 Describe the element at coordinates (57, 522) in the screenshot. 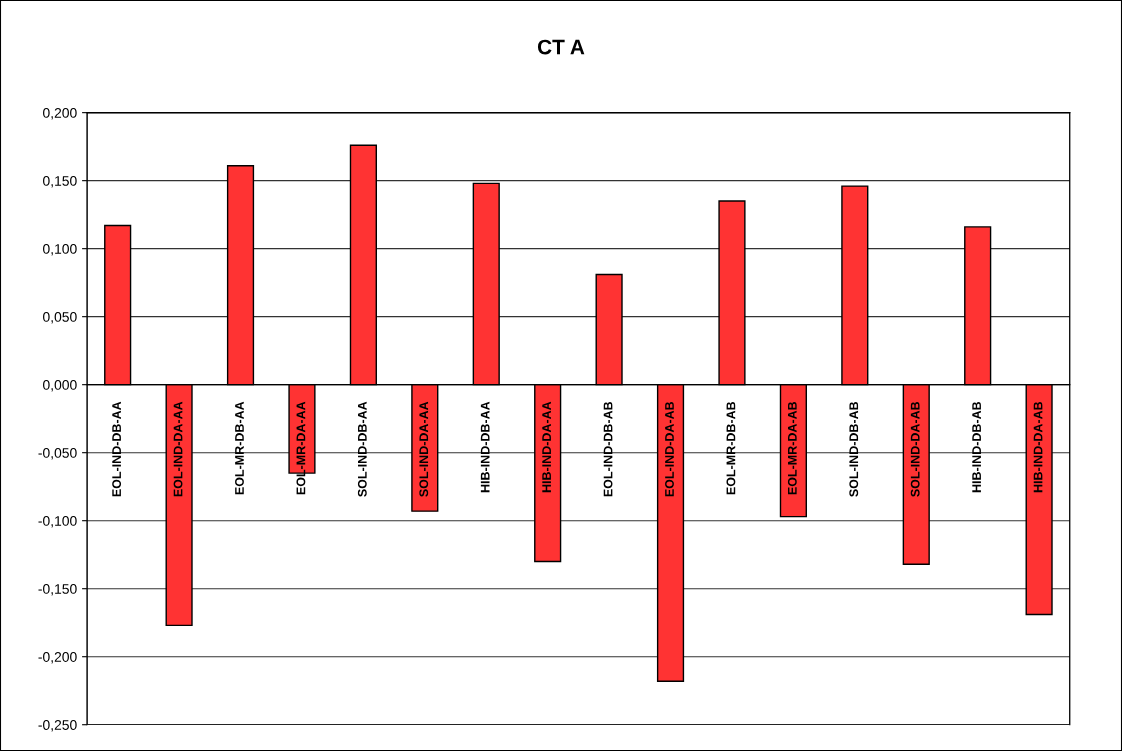

I see `y-tick-label: -0,100` at that location.